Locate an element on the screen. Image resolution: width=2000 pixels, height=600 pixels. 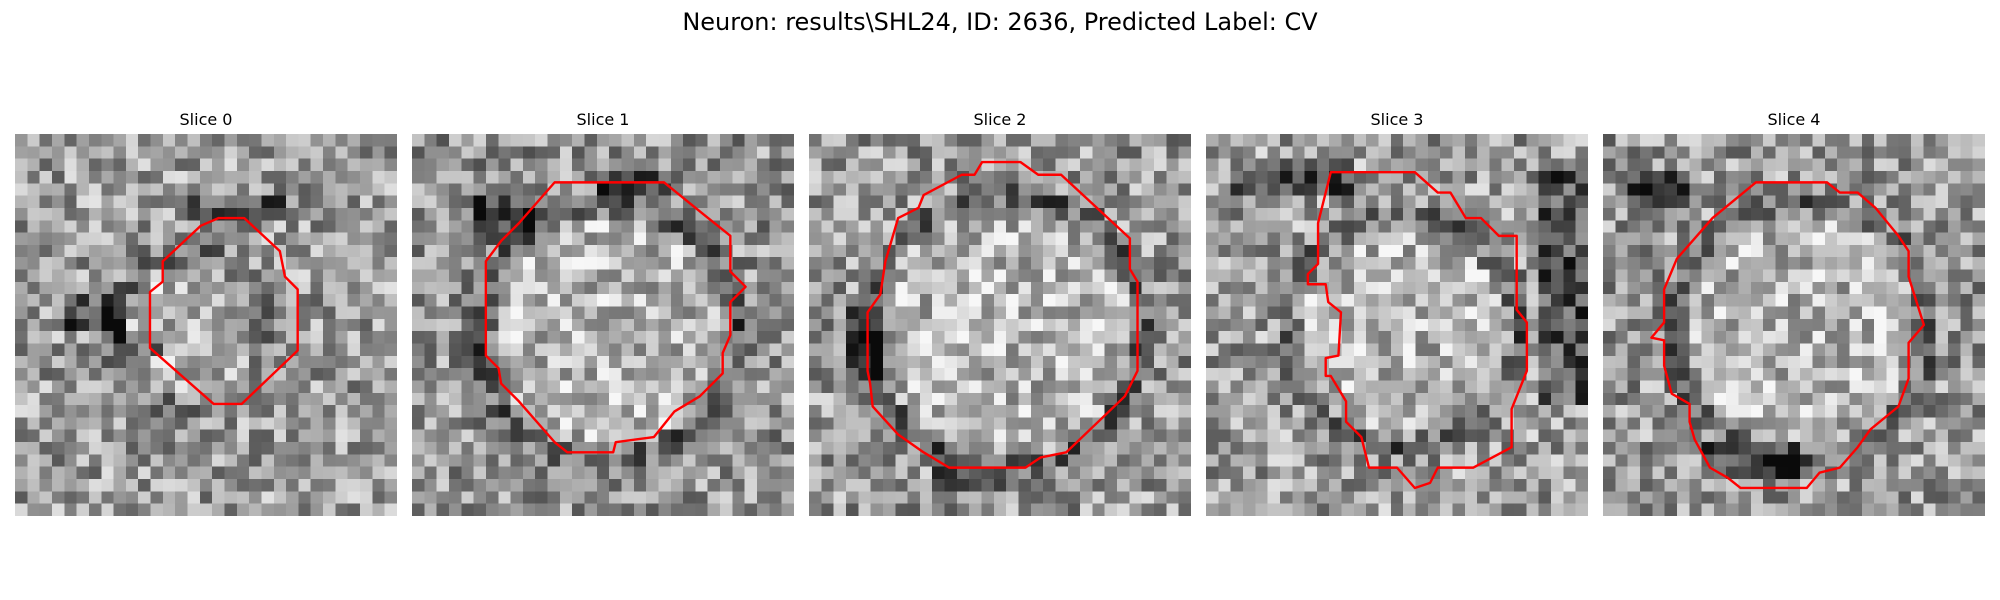
slice-title-2: Slice 2 is located at coordinates (1000, 119).